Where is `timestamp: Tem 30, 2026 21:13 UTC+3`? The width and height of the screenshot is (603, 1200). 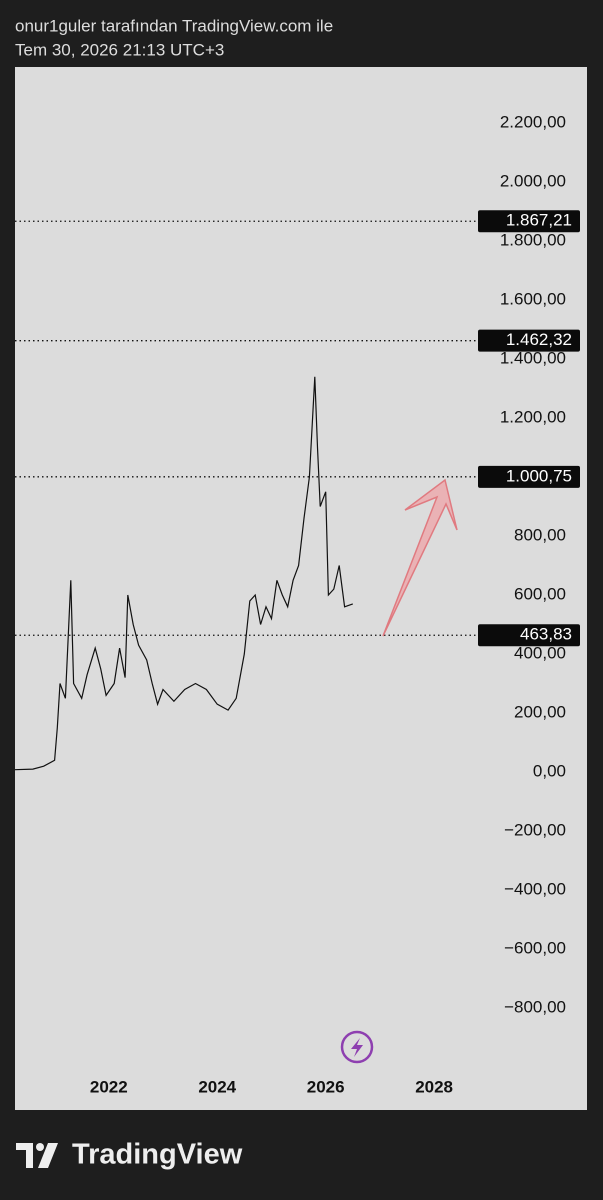 timestamp: Tem 30, 2026 21:13 UTC+3 is located at coordinates (119, 49).